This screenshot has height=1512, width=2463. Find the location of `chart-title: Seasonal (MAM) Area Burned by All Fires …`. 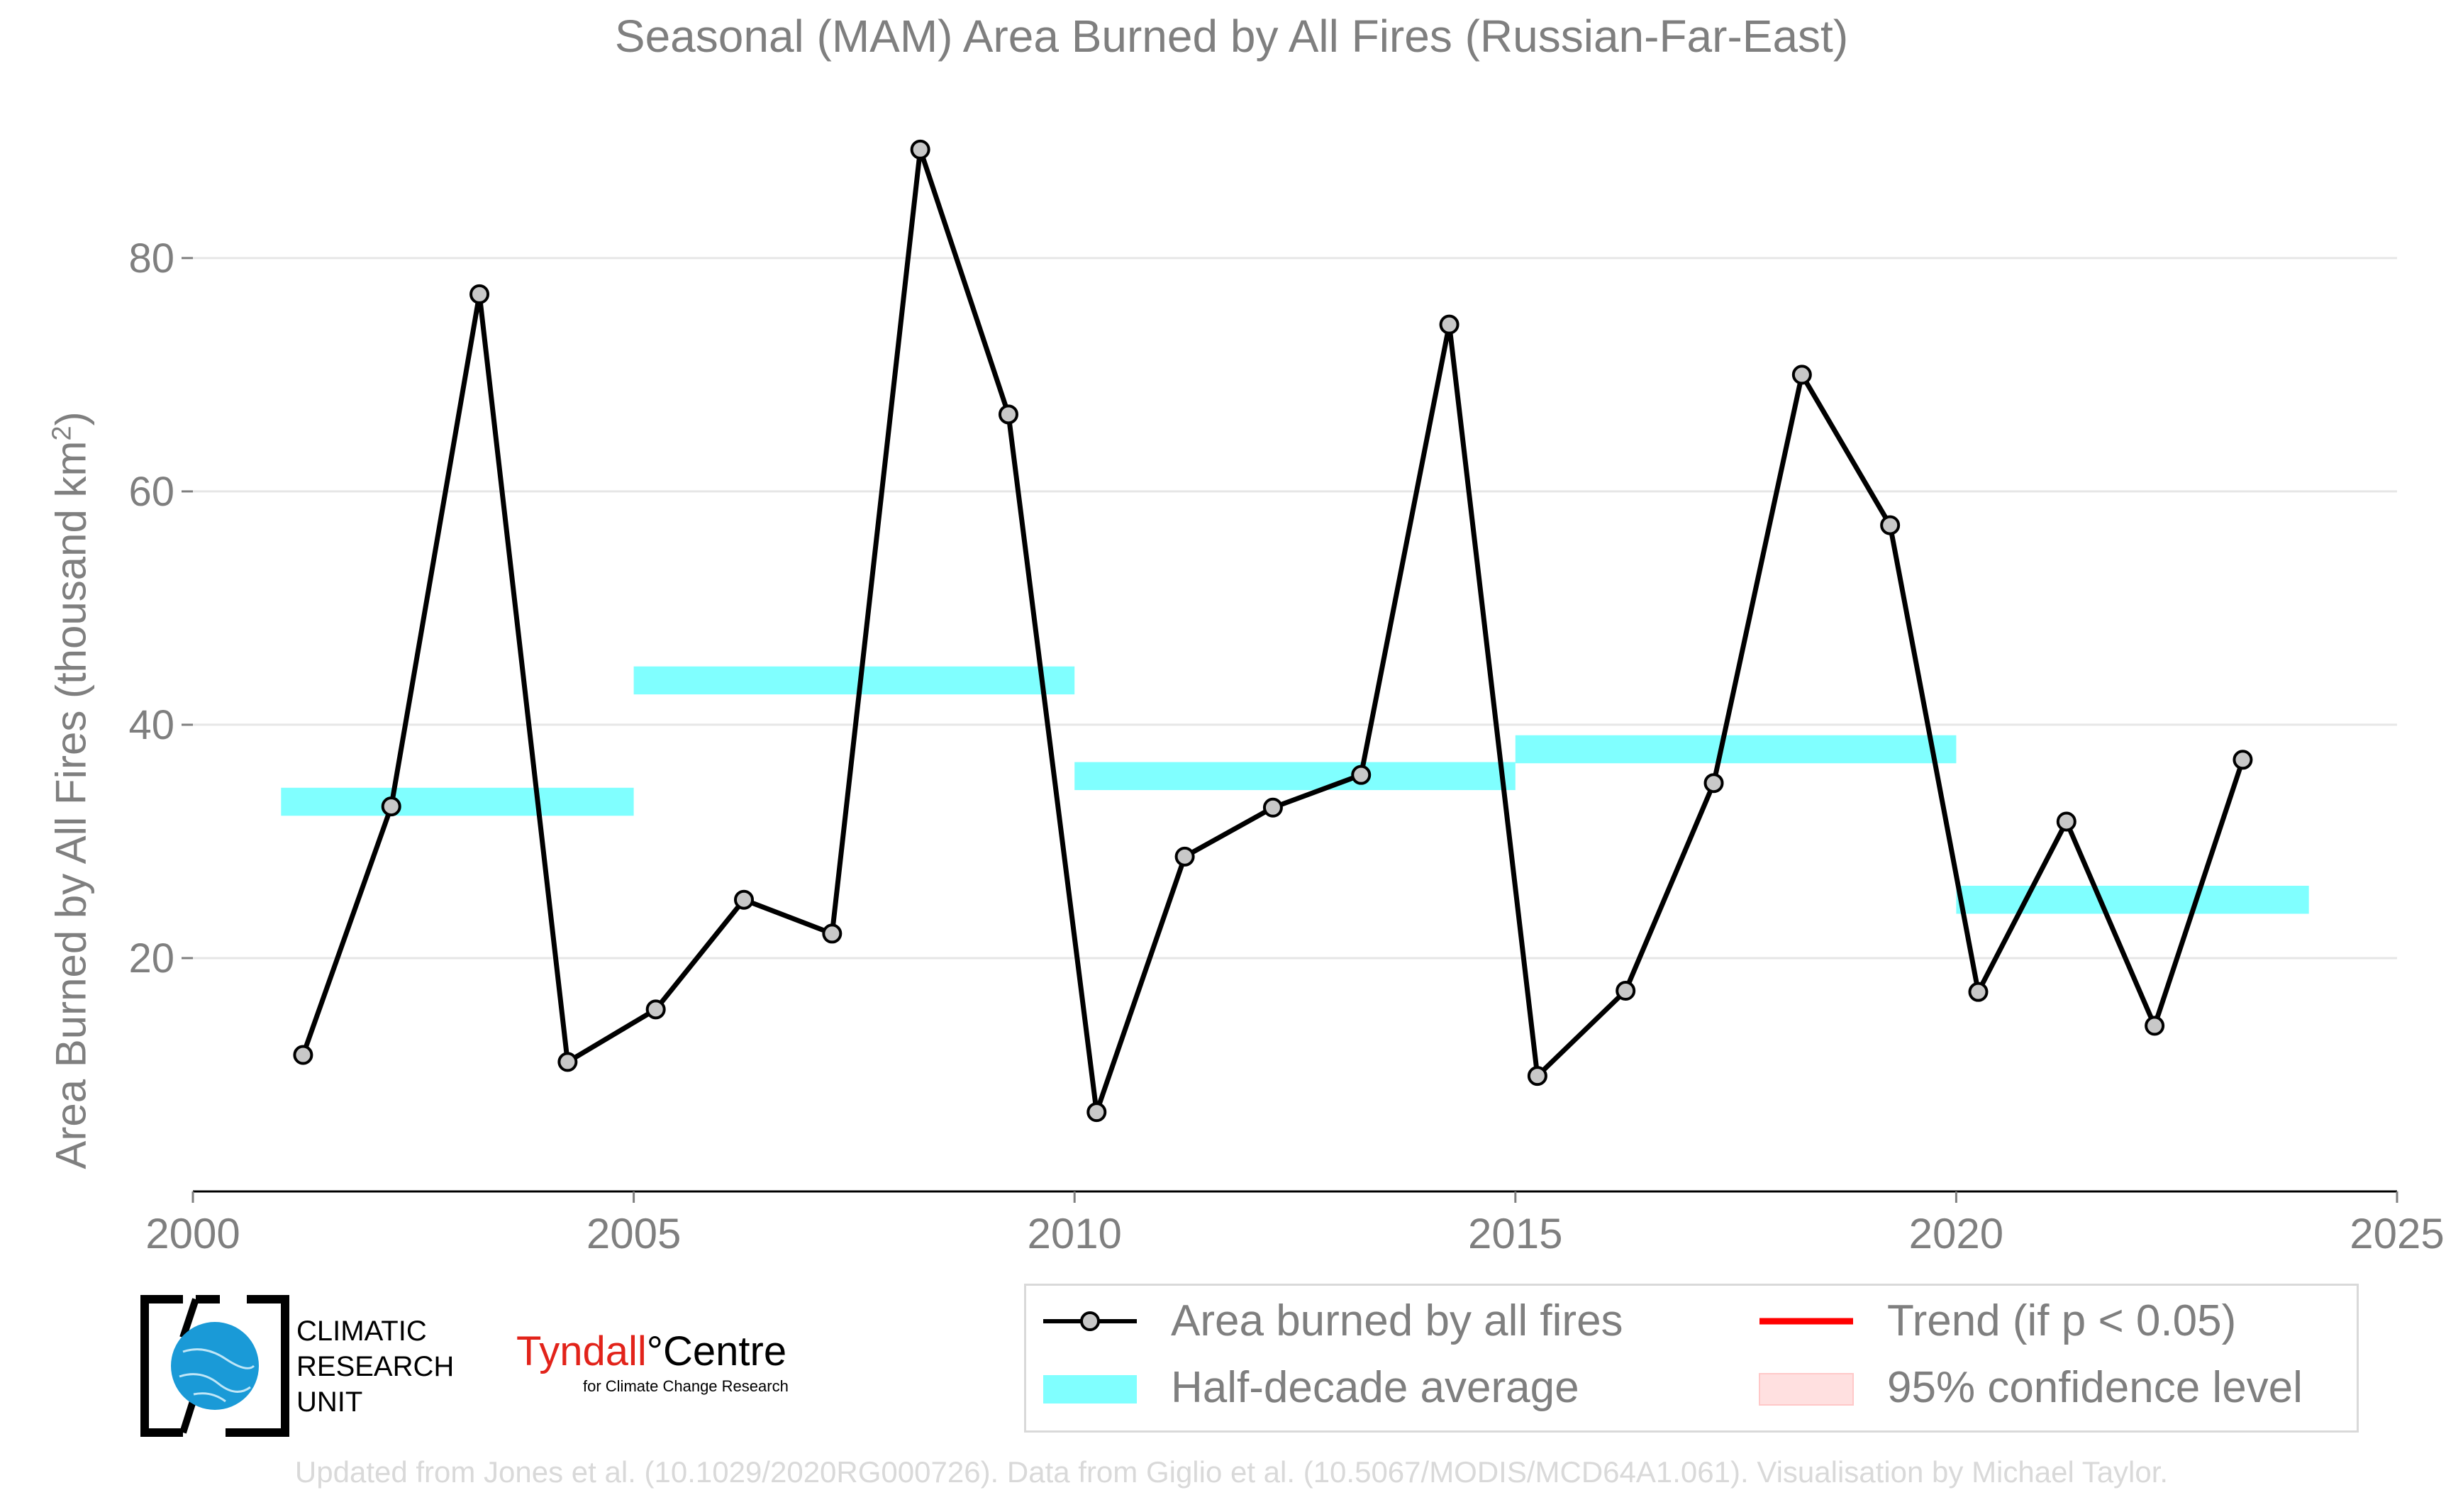

chart-title: Seasonal (MAM) Area Burned by All Fires … is located at coordinates (1231, 36).